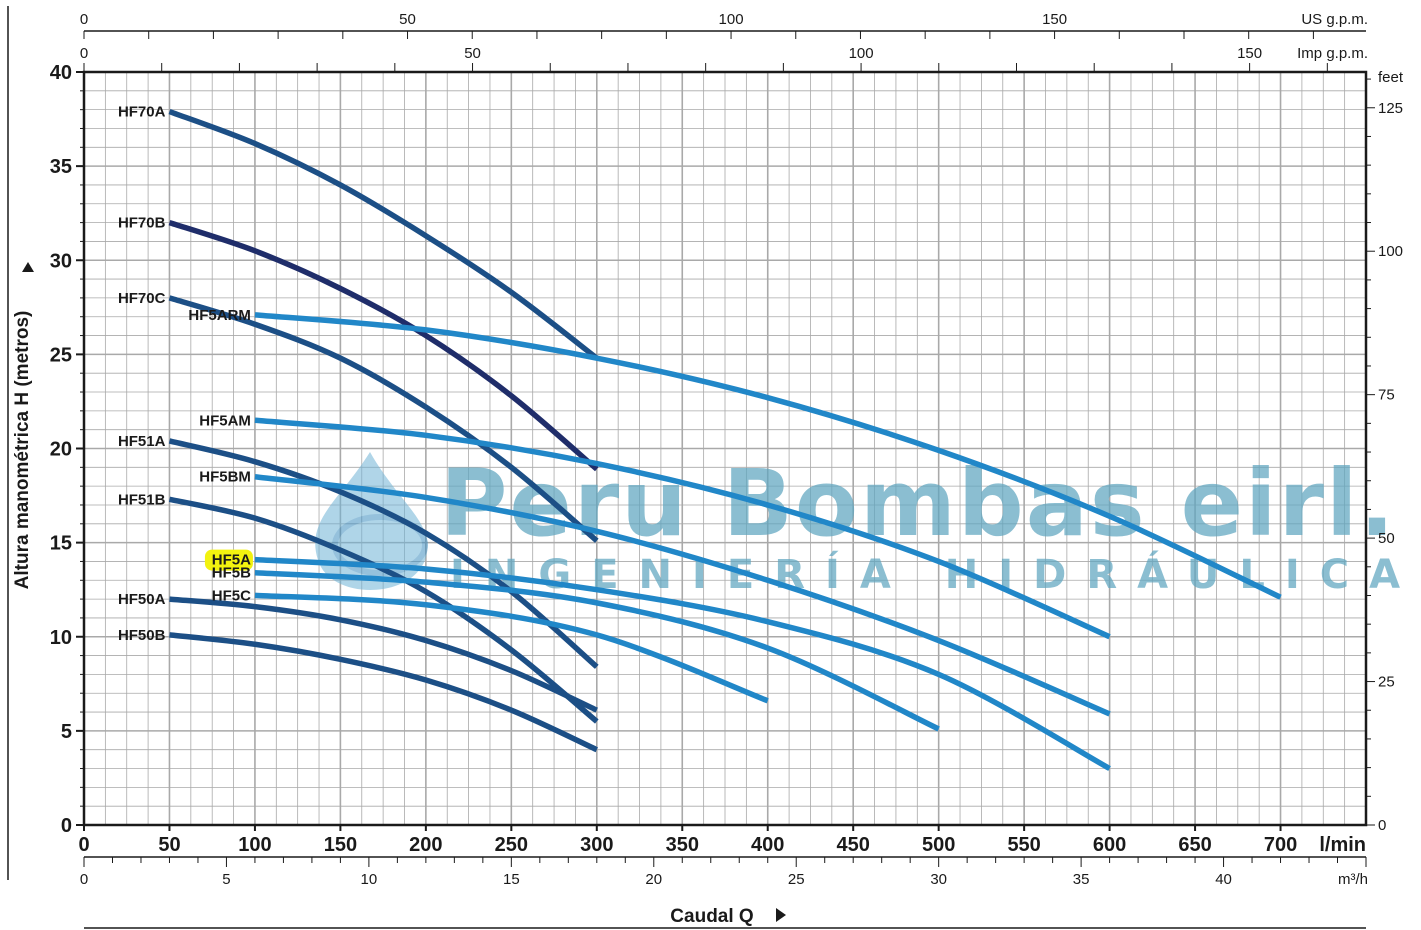 This screenshot has width=1421, height=930. What do you see at coordinates (511, 845) in the screenshot?
I see `x-tick-label: 250` at bounding box center [511, 845].